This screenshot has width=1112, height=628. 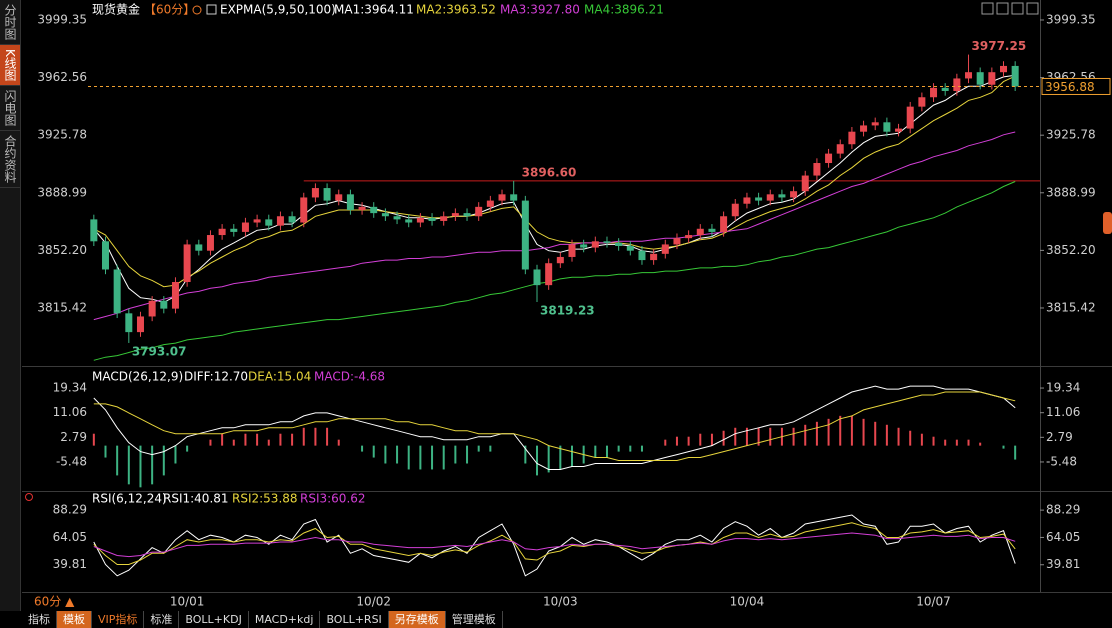 I want to click on toolbar-tab: 指标, so click(x=39, y=619).